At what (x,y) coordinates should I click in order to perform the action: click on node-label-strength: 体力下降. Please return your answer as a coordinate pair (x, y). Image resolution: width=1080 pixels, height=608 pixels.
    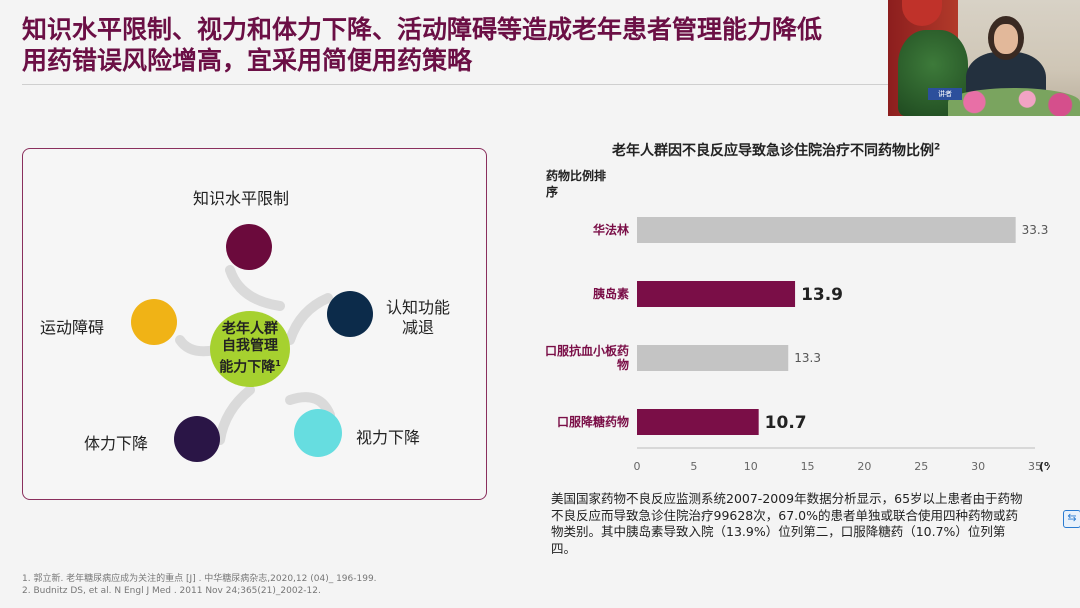
    Looking at the image, I should click on (116, 443).